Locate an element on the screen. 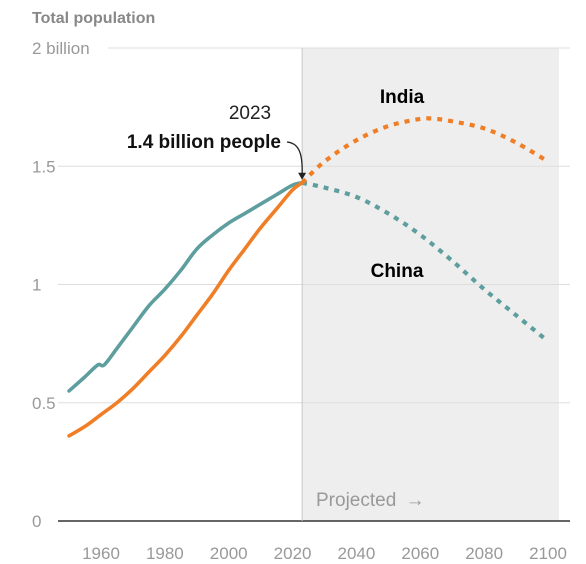 Image resolution: width=586 pixels, height=564 pixels. x-tick-label: 2060 is located at coordinates (420, 553).